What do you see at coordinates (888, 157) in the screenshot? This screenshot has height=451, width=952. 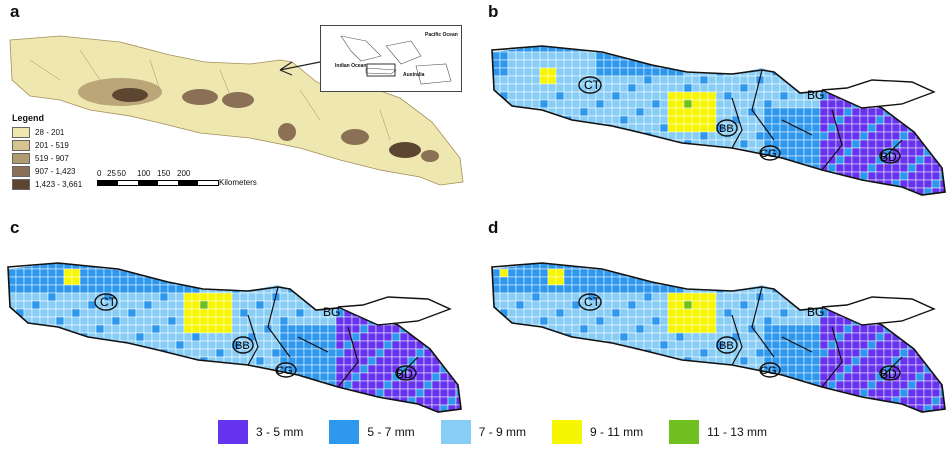 I see `region-label-bd-b: BD` at bounding box center [888, 157].